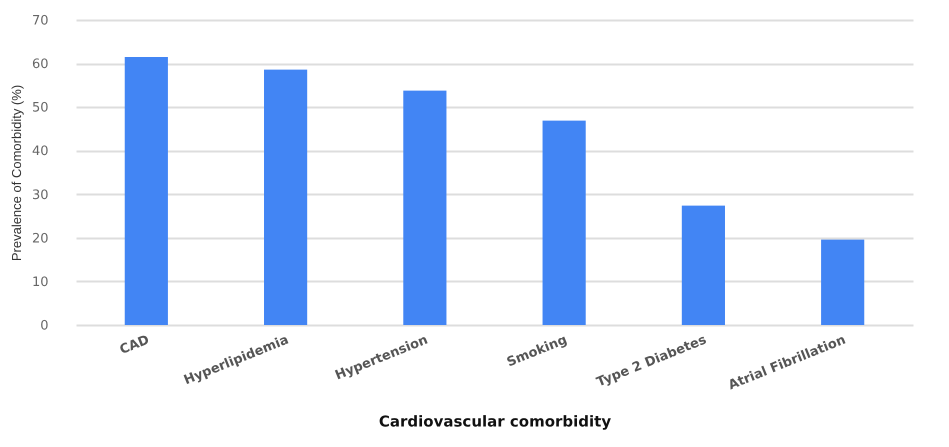 The height and width of the screenshot is (447, 949). I want to click on y-axis-title: Prevalence of Comorbidity (%), so click(16, 173).